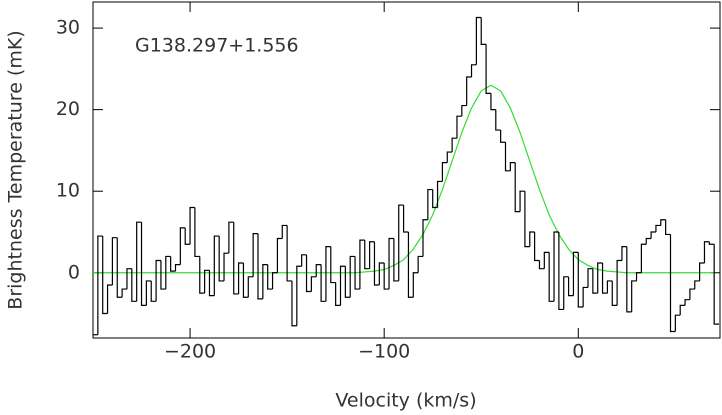 This screenshot has width=722, height=415. I want to click on x-tick-label: 0, so click(578, 352).